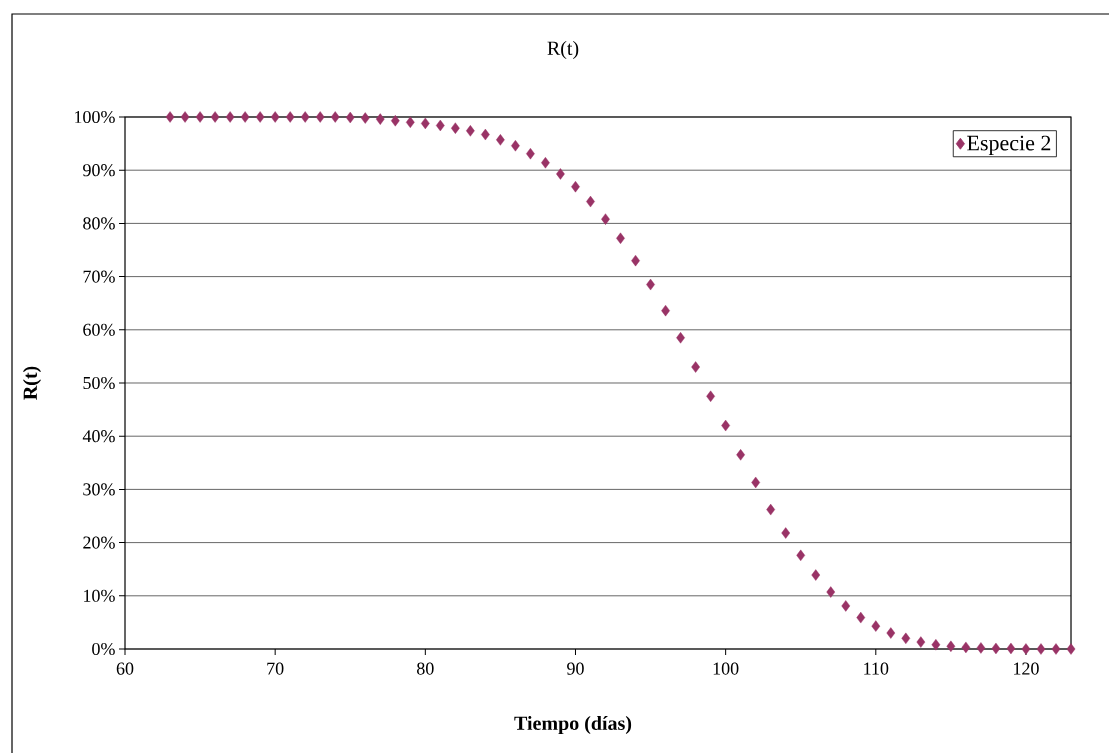  What do you see at coordinates (99, 542) in the screenshot?
I see `y-tick-label: 20%` at bounding box center [99, 542].